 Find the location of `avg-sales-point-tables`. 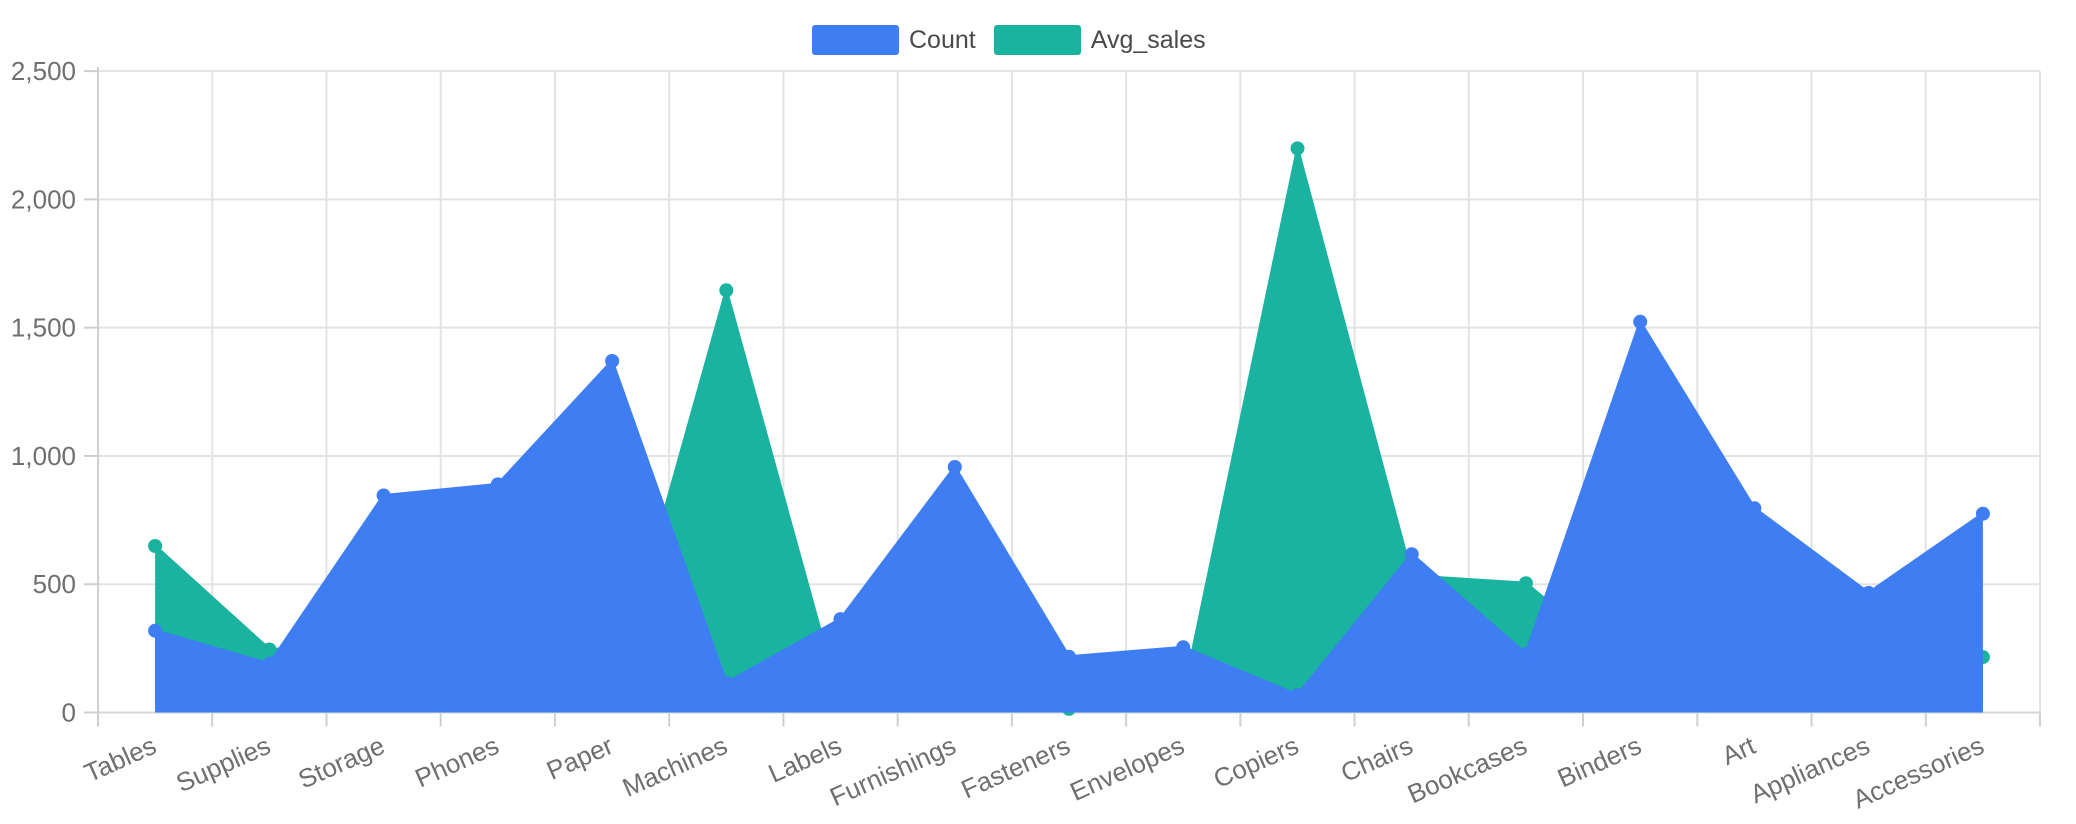

avg-sales-point-tables is located at coordinates (155, 546).